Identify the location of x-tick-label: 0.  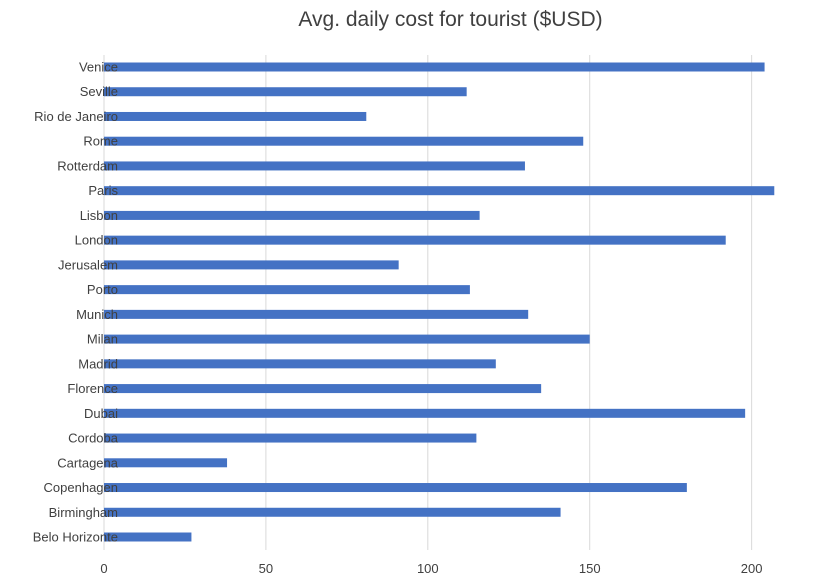
(103, 568).